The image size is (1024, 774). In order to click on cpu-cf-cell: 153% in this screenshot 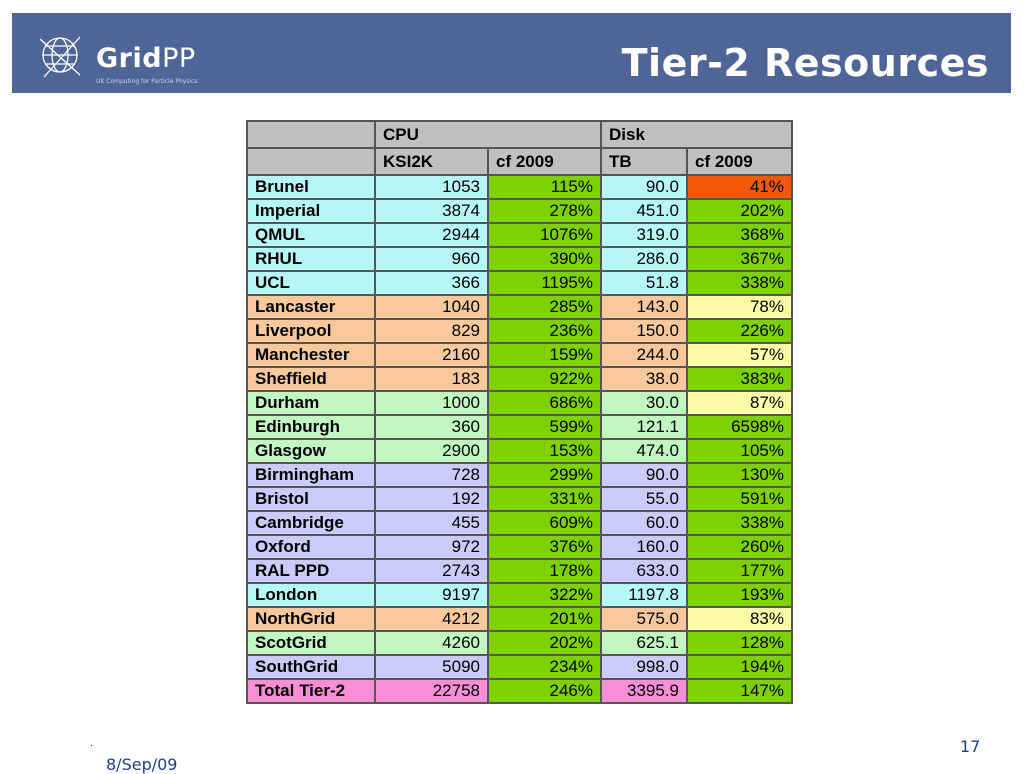, I will do `click(544, 451)`.